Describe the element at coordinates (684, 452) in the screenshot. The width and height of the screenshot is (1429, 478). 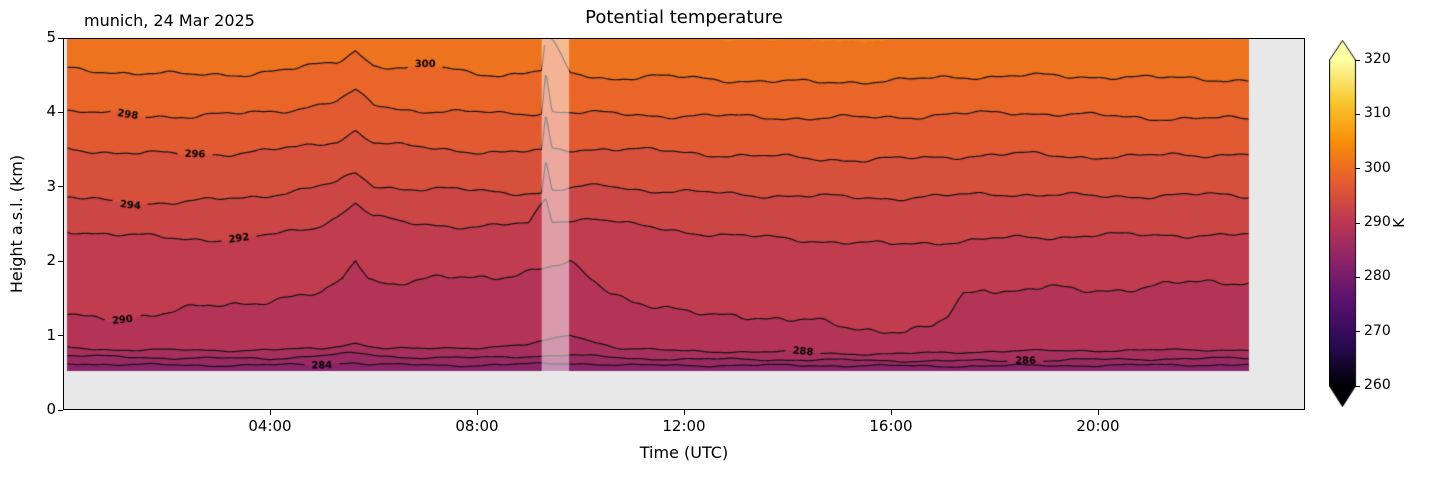
I see `x-axis-label: Time (UTC)` at that location.